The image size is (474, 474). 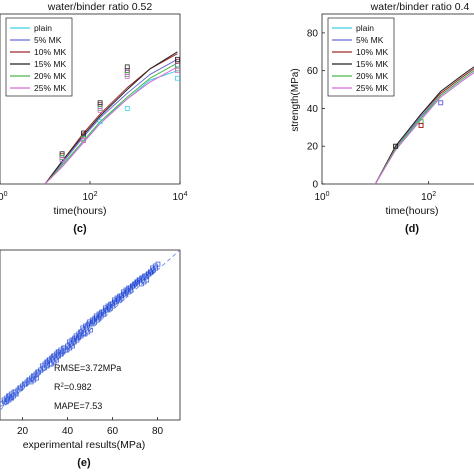 What do you see at coordinates (23, 431) in the screenshot?
I see `x-tick-label: 20` at bounding box center [23, 431].